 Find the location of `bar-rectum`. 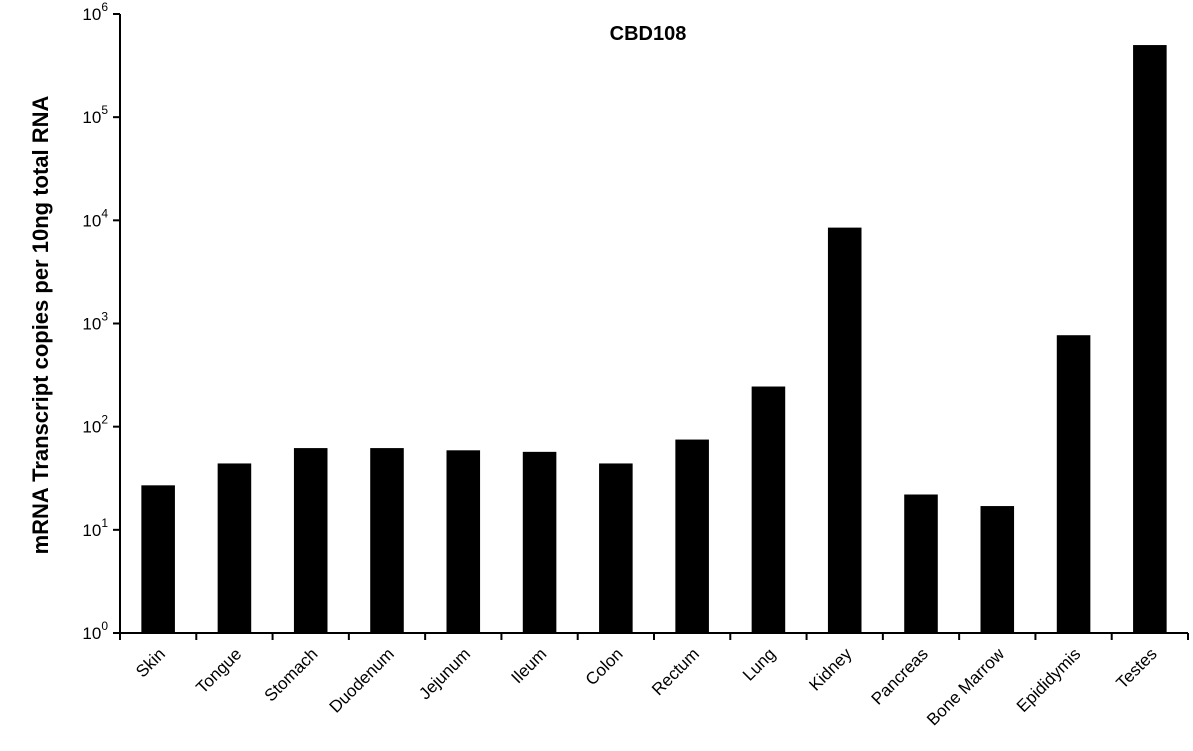

bar-rectum is located at coordinates (692, 536).